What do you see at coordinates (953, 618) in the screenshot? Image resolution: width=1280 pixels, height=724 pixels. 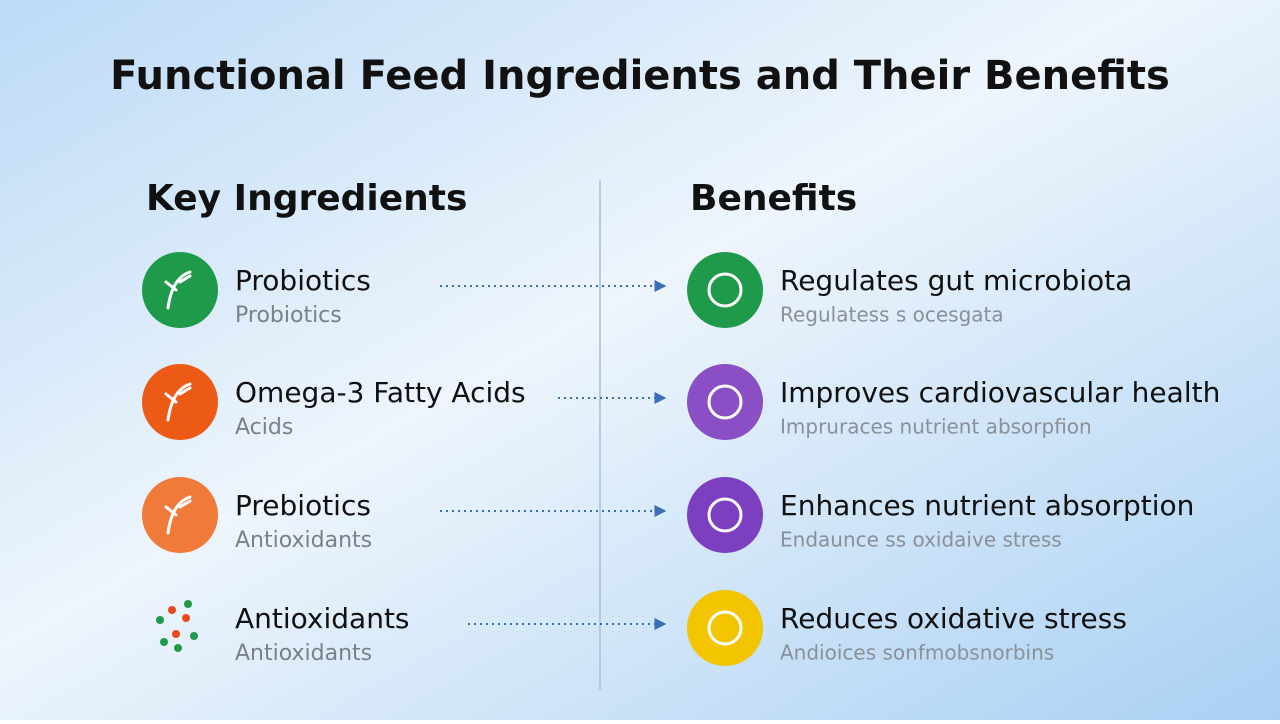 I see `benefit-name: Reduces oxidative stress` at bounding box center [953, 618].